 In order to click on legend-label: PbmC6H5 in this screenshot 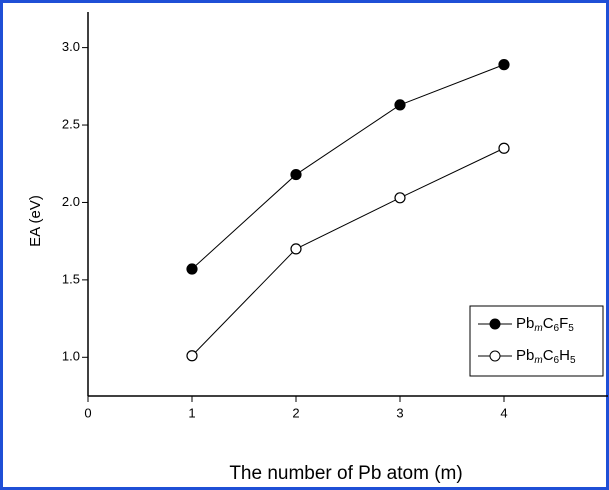, I will do `click(546, 356)`.